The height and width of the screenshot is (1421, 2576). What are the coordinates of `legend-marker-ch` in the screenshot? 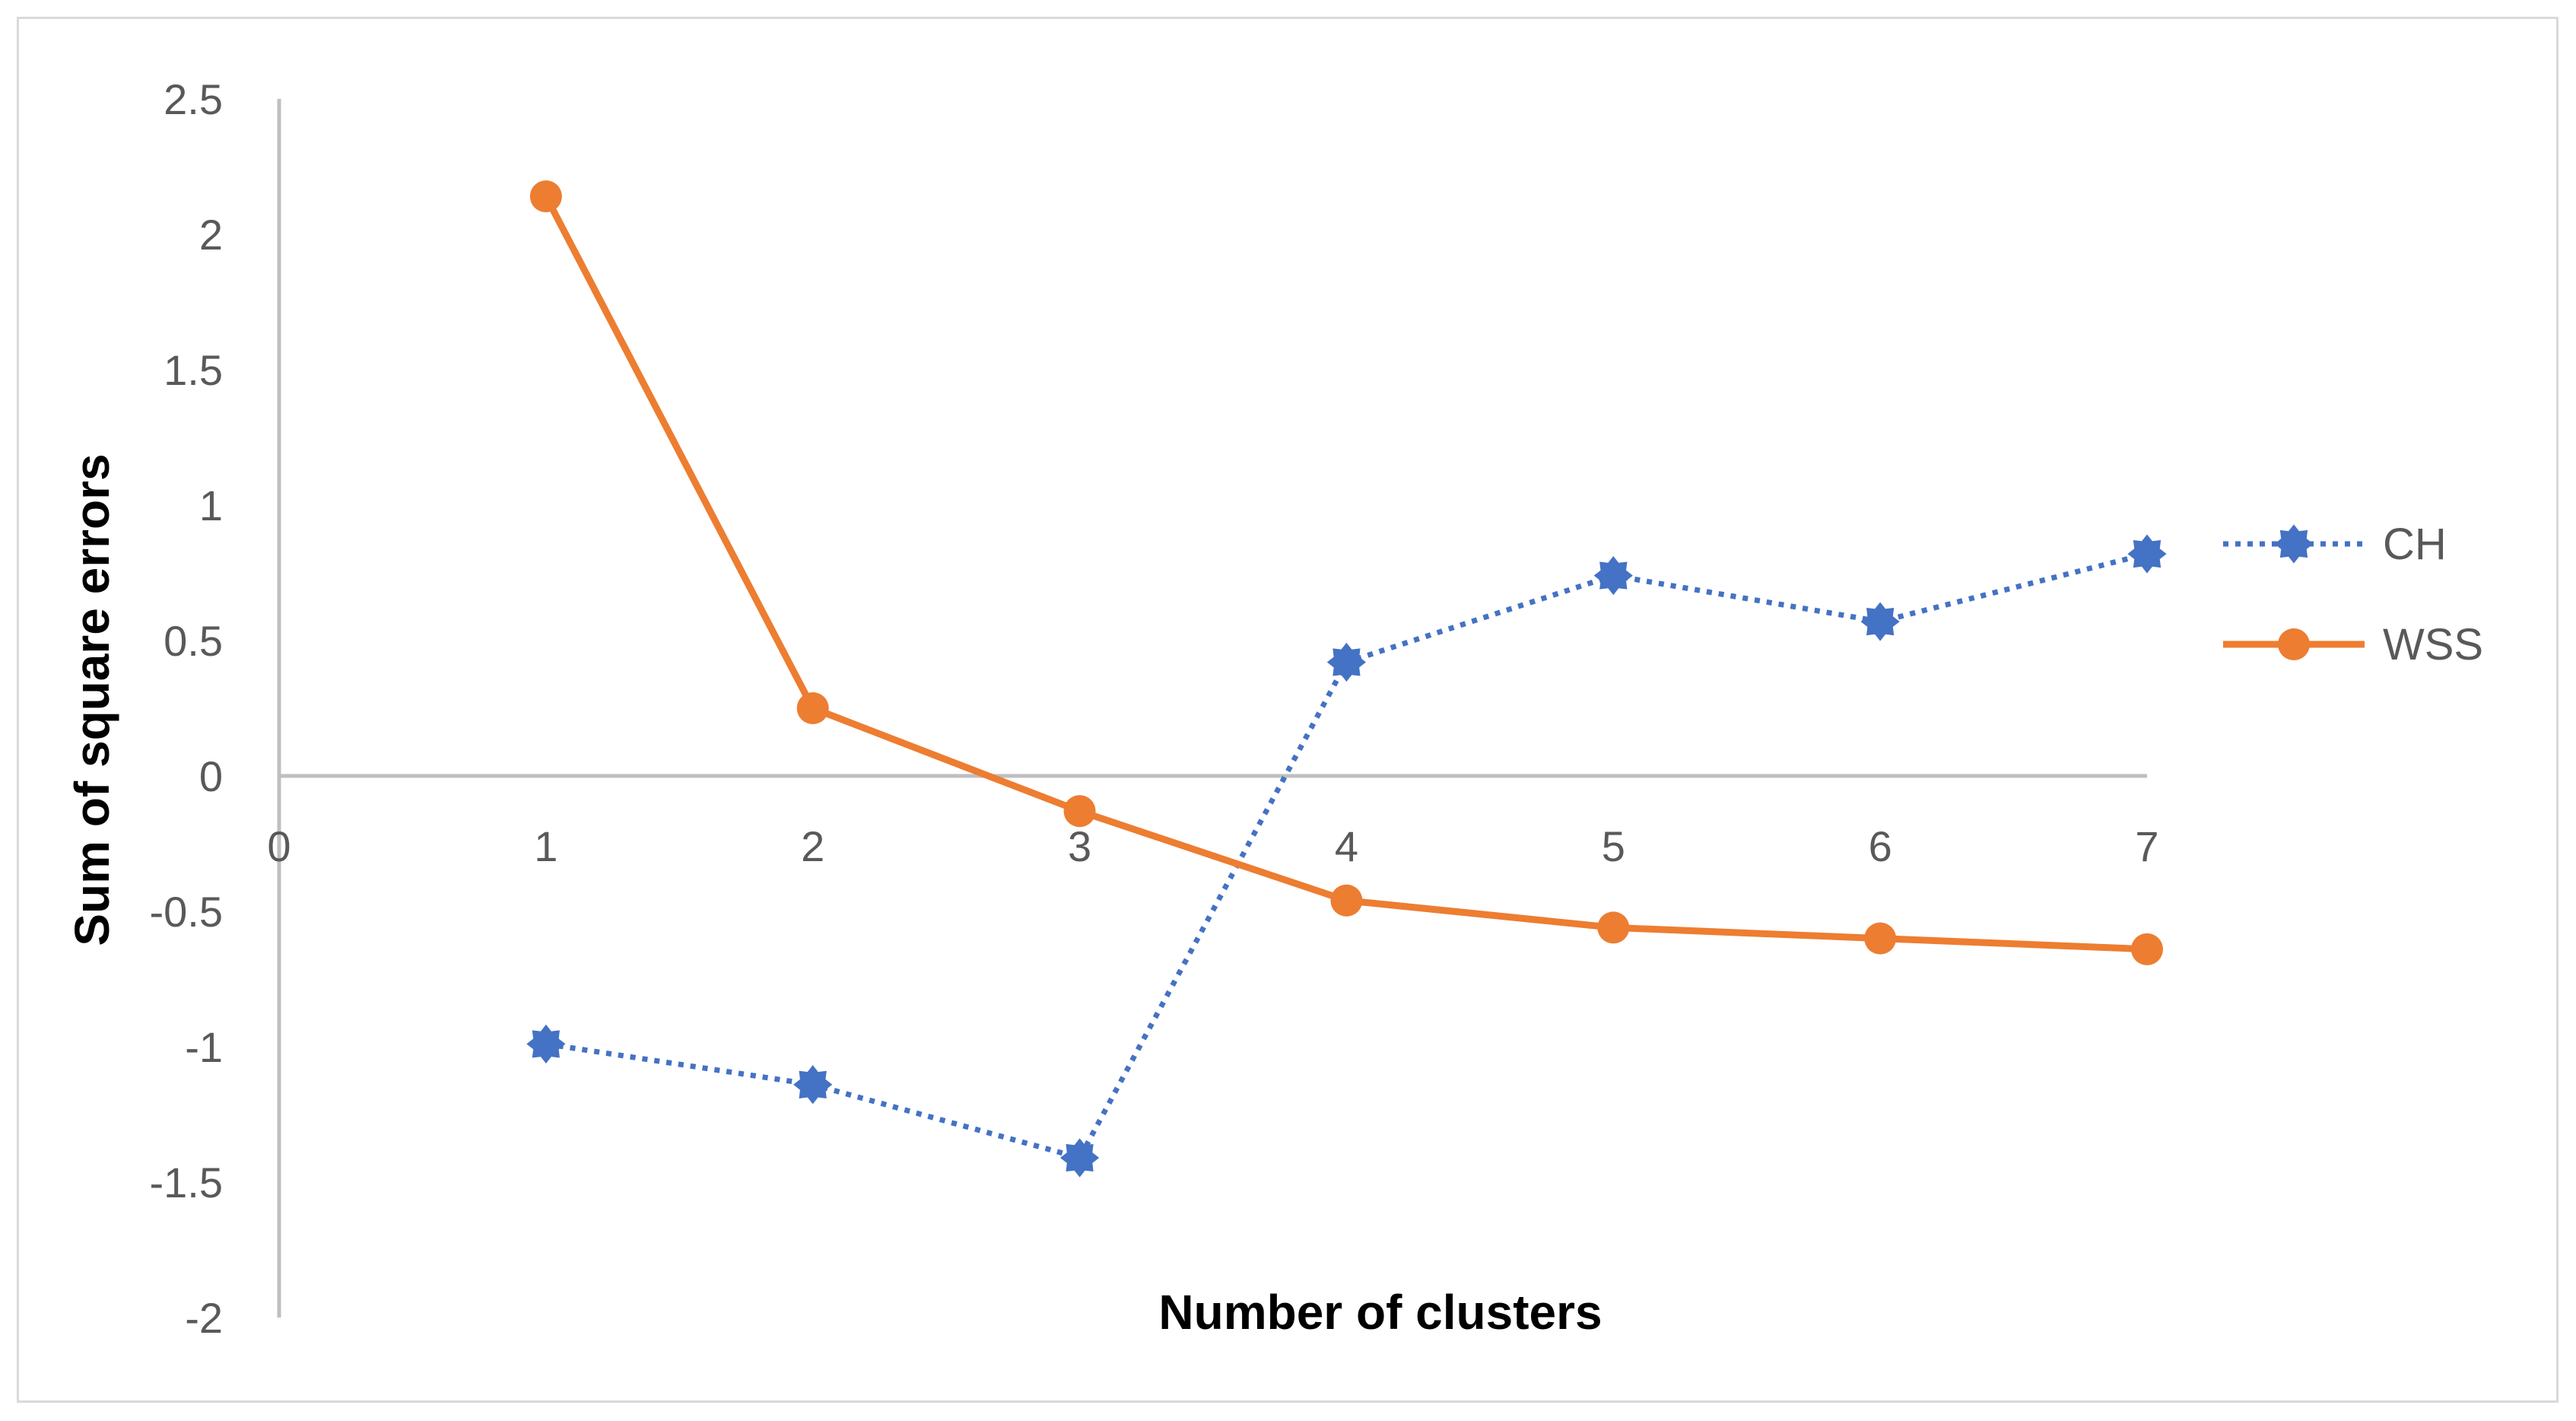 It's located at (2294, 544).